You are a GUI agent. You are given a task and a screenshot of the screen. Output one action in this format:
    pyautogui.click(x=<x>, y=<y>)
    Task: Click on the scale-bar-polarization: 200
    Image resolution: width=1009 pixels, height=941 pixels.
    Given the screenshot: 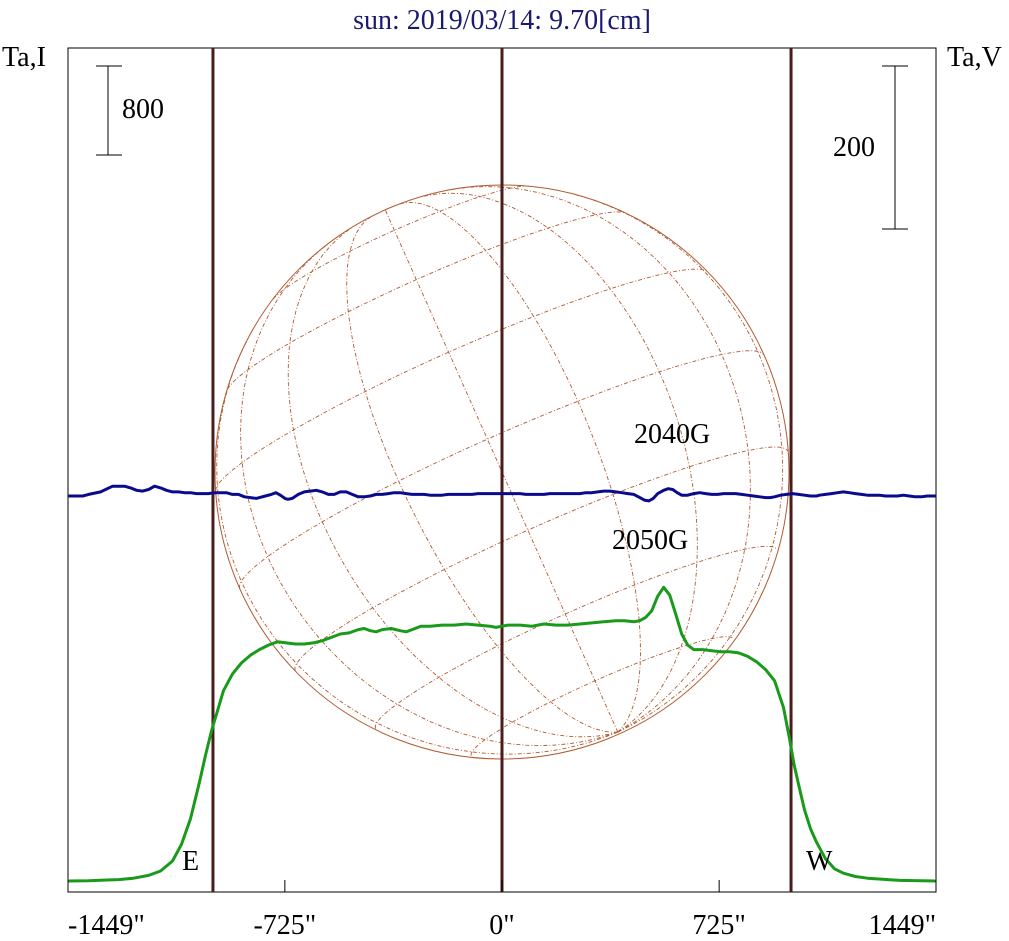 What is the action you would take?
    pyautogui.click(x=870, y=147)
    